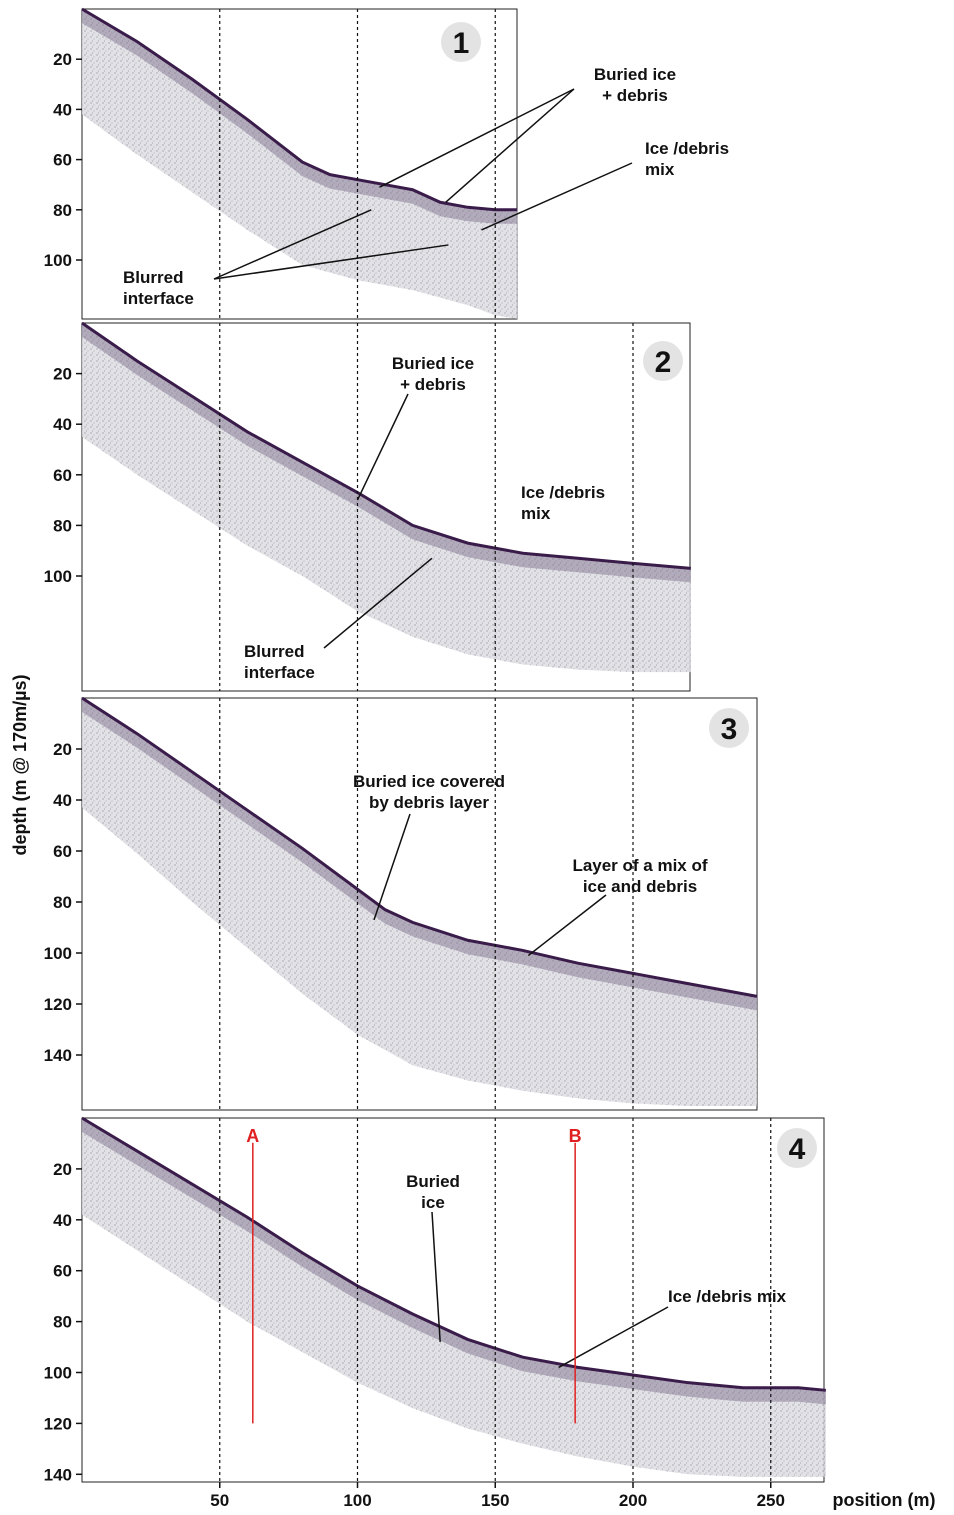 This screenshot has height=1515, width=954. Describe the element at coordinates (433, 1192) in the screenshot. I see `annotation-label: Buried ice` at that location.